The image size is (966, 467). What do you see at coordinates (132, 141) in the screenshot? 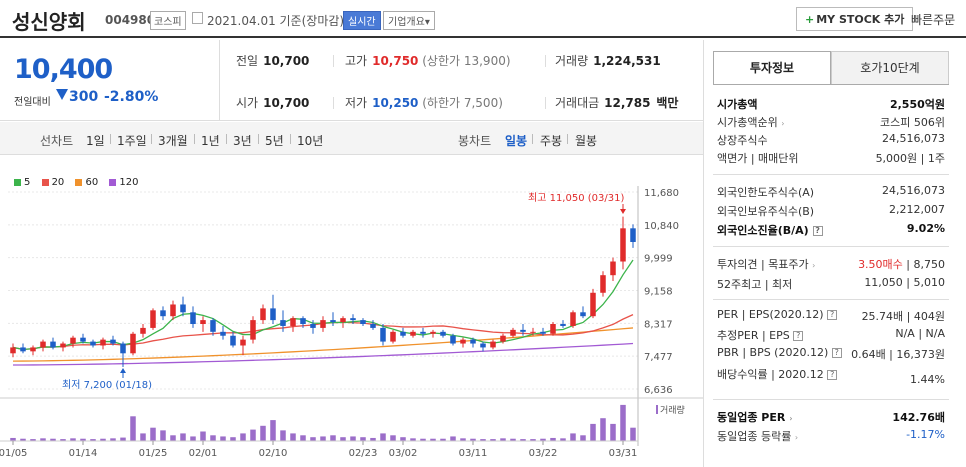
I see `period-1week: 1주일` at bounding box center [132, 141].